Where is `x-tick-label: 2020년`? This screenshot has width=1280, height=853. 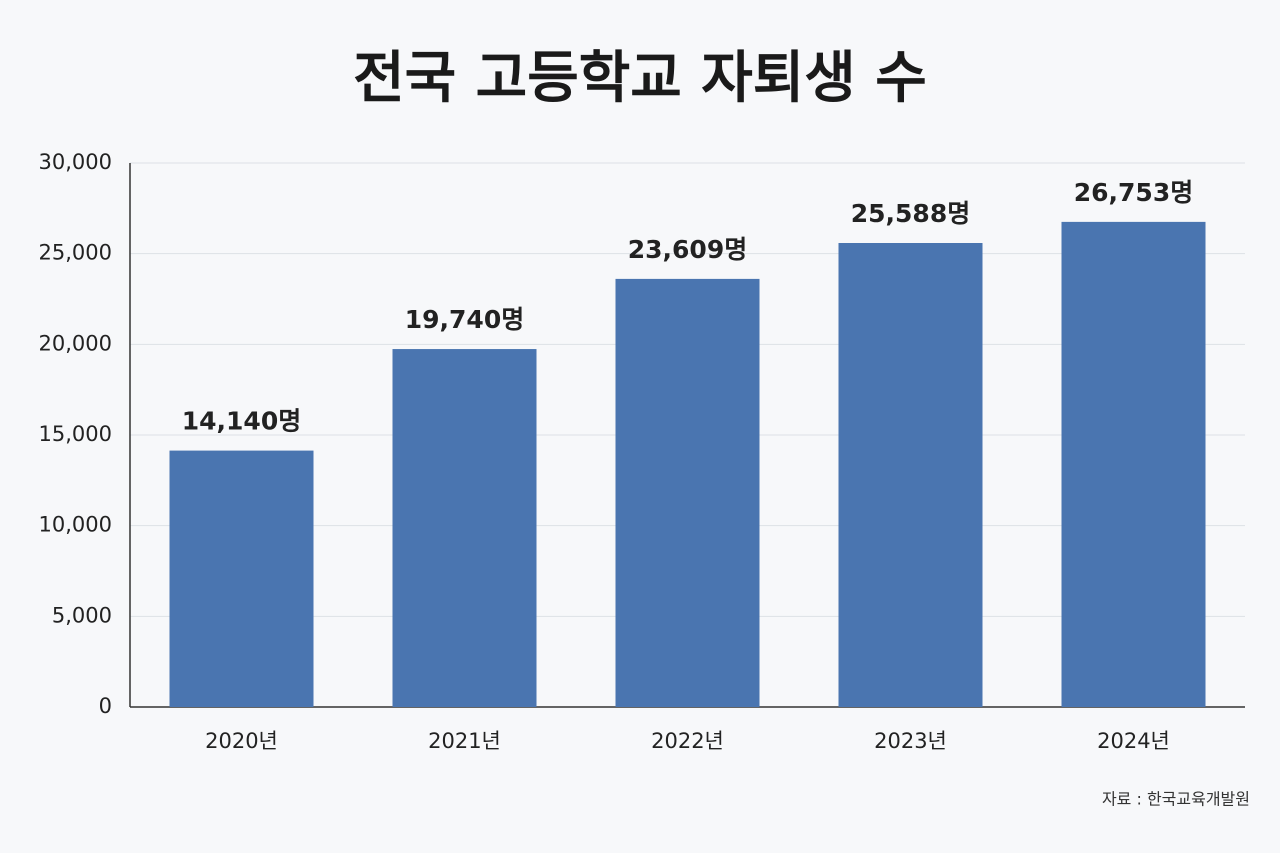
x-tick-label: 2020년 is located at coordinates (241, 741).